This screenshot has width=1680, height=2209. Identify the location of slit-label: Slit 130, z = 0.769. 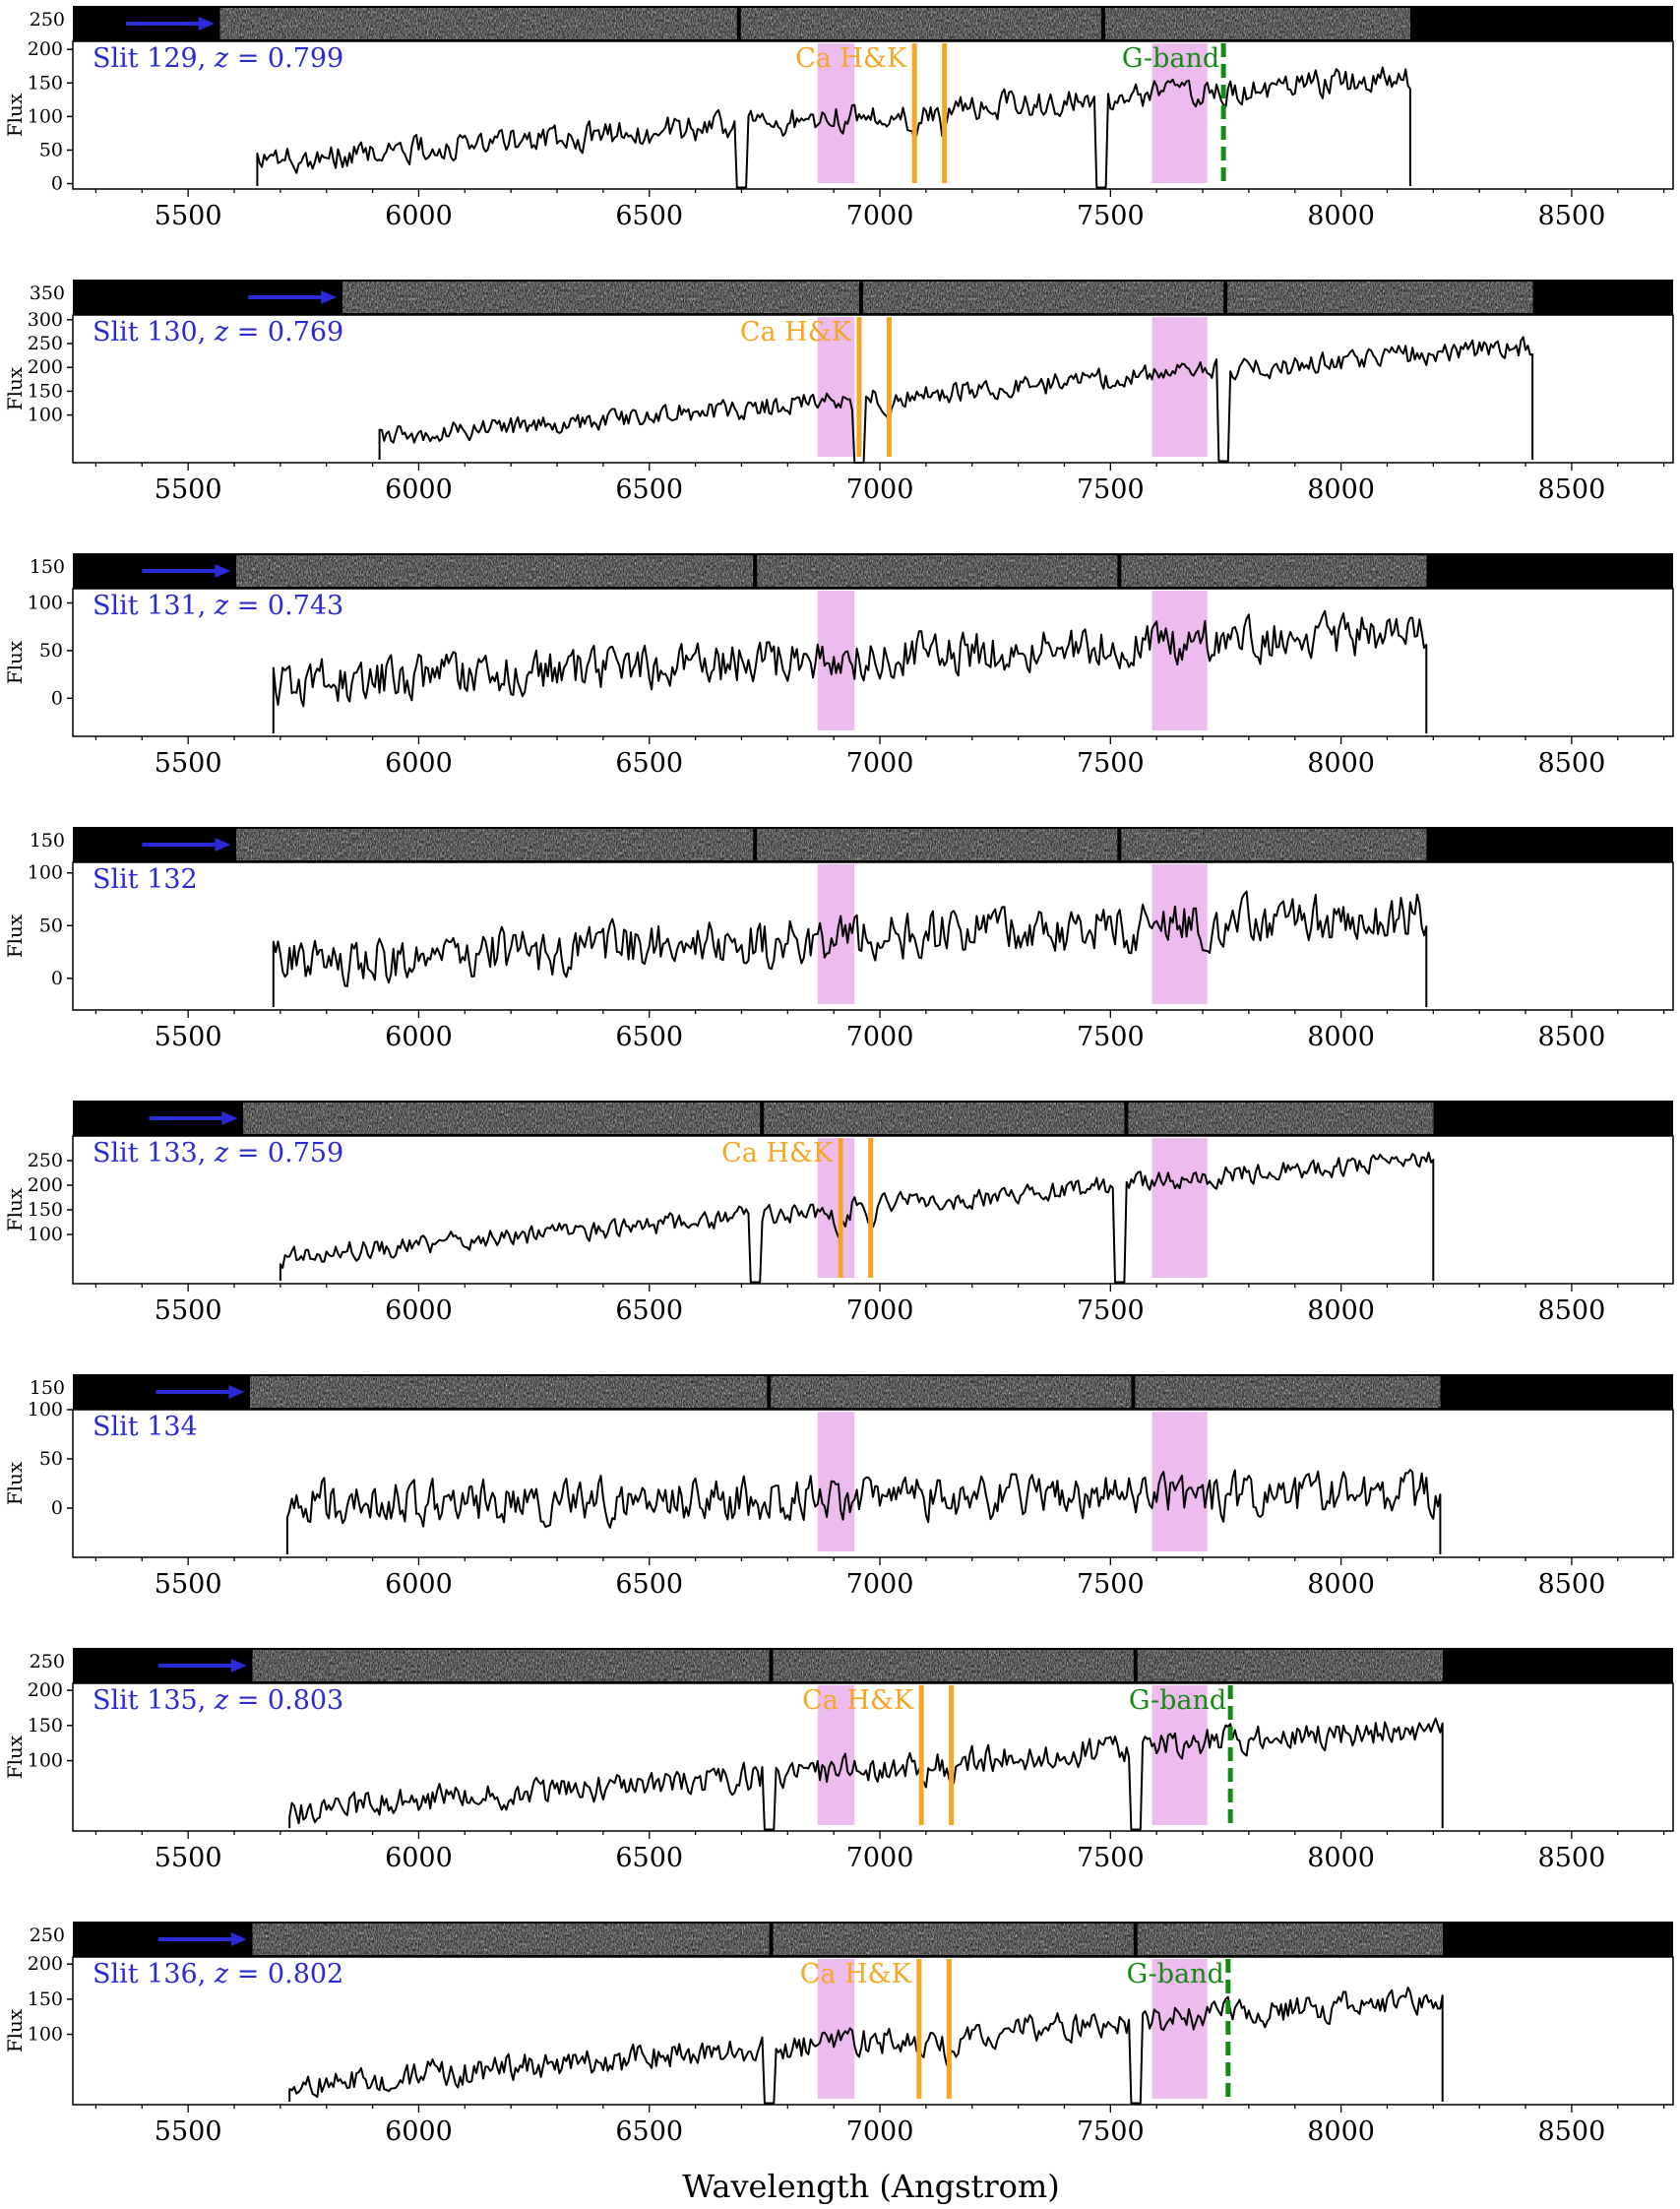
(218, 332).